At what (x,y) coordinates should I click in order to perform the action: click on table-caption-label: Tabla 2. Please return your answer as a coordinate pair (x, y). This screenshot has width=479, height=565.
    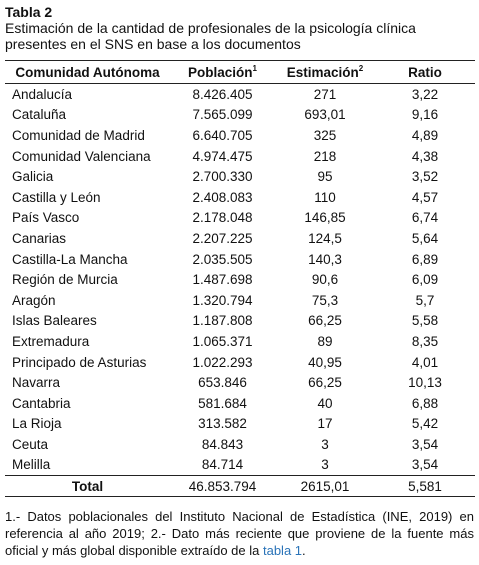
    Looking at the image, I should click on (29, 12).